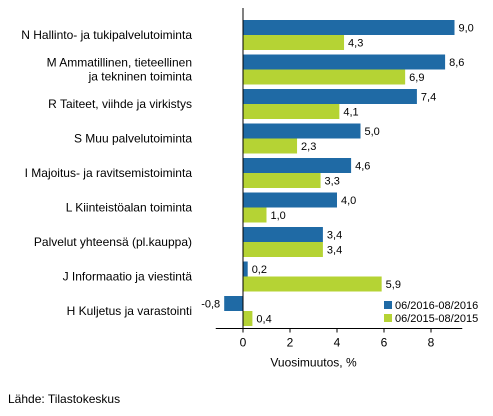 The height and width of the screenshot is (416, 493). I want to click on data-label-series-1: 3,4, so click(334, 236).